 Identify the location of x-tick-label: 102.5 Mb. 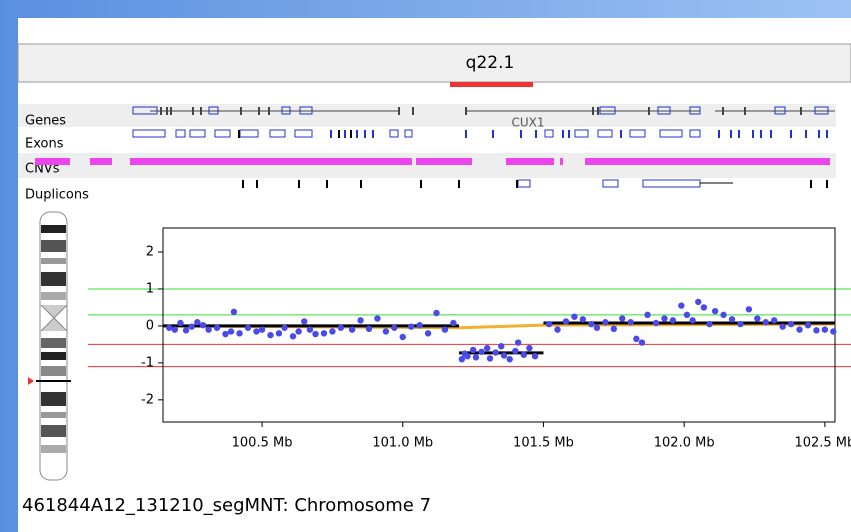
(822, 443).